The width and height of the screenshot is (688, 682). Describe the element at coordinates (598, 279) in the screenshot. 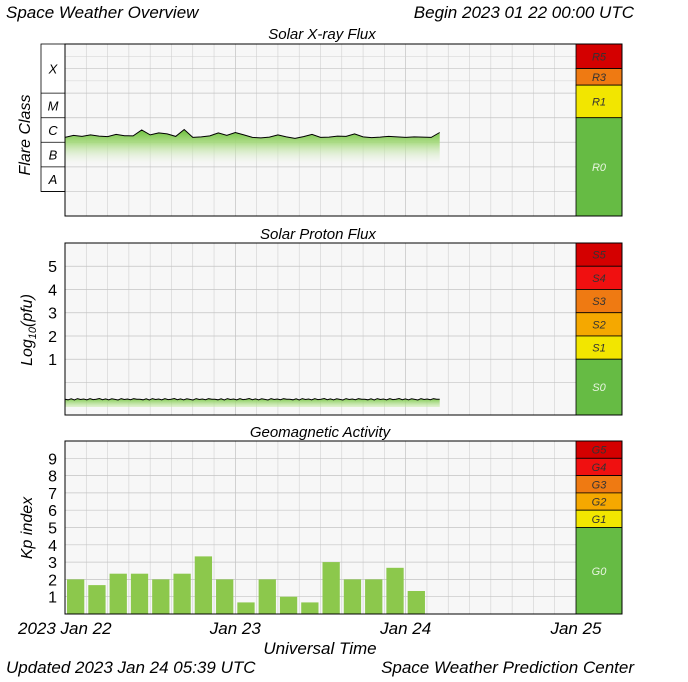

I see `proton-level-label: S4` at that location.